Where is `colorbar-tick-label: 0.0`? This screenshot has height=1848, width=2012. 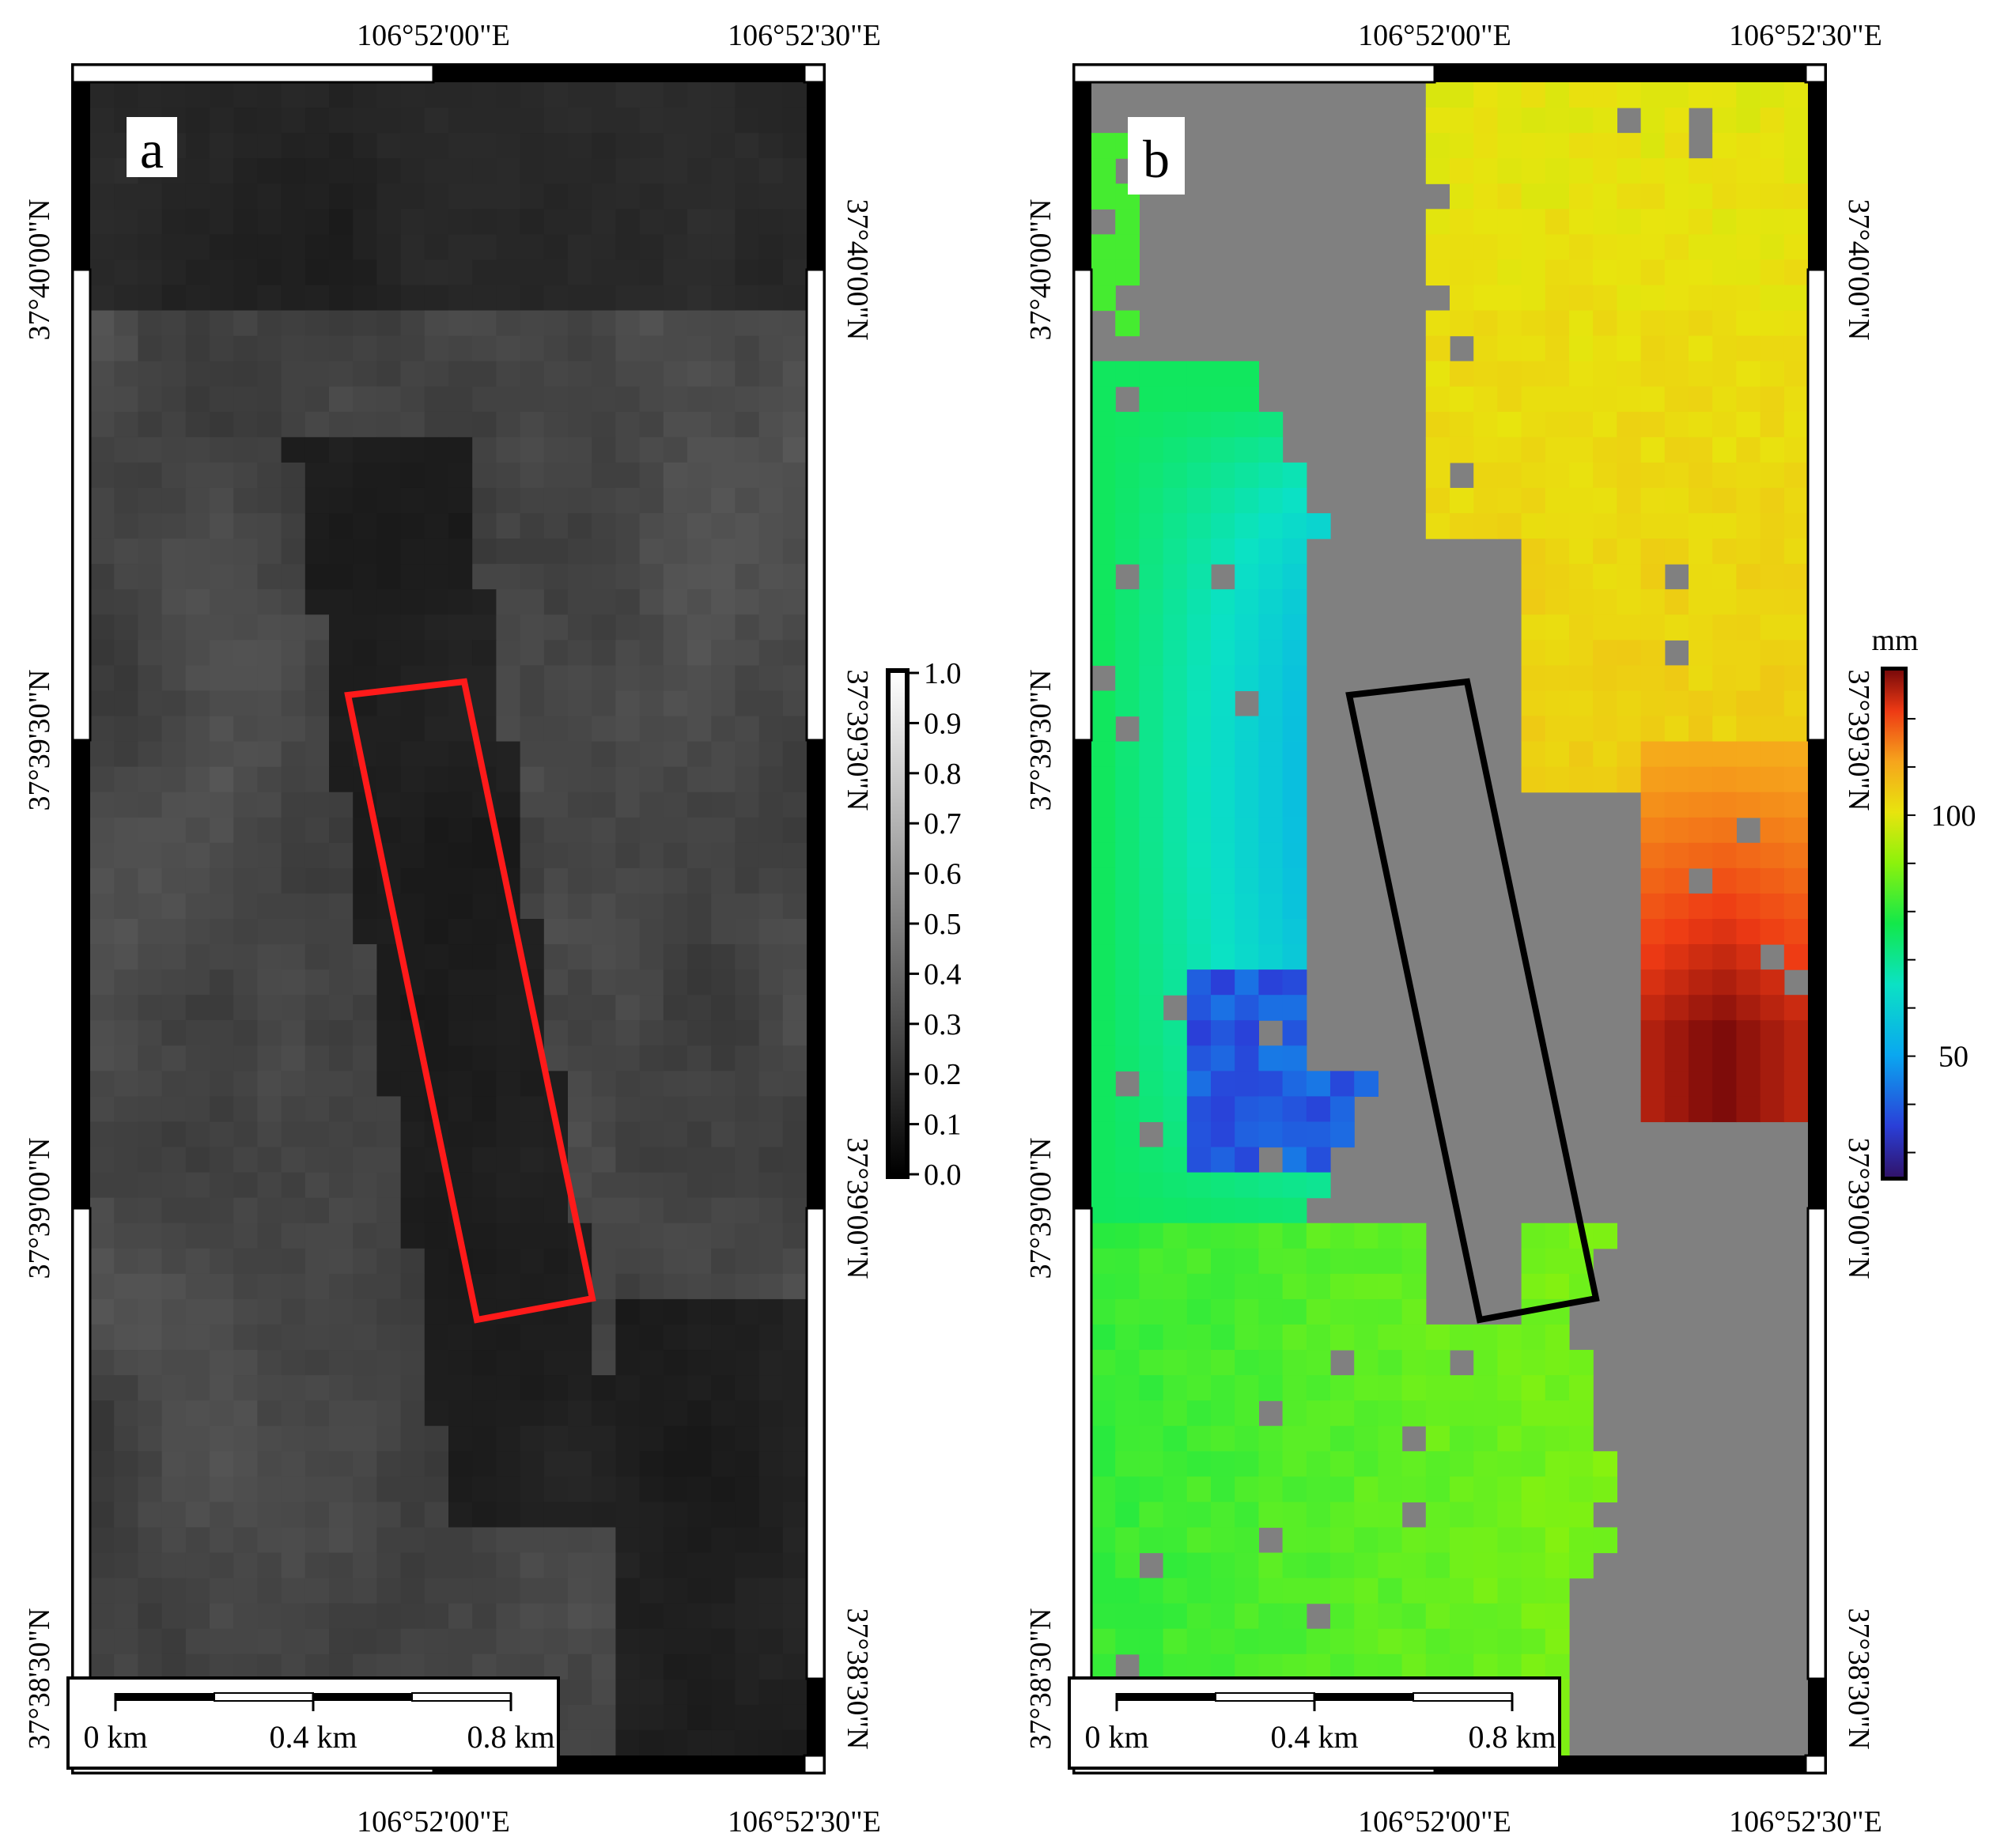
colorbar-tick-label: 0.0 is located at coordinates (943, 1175).